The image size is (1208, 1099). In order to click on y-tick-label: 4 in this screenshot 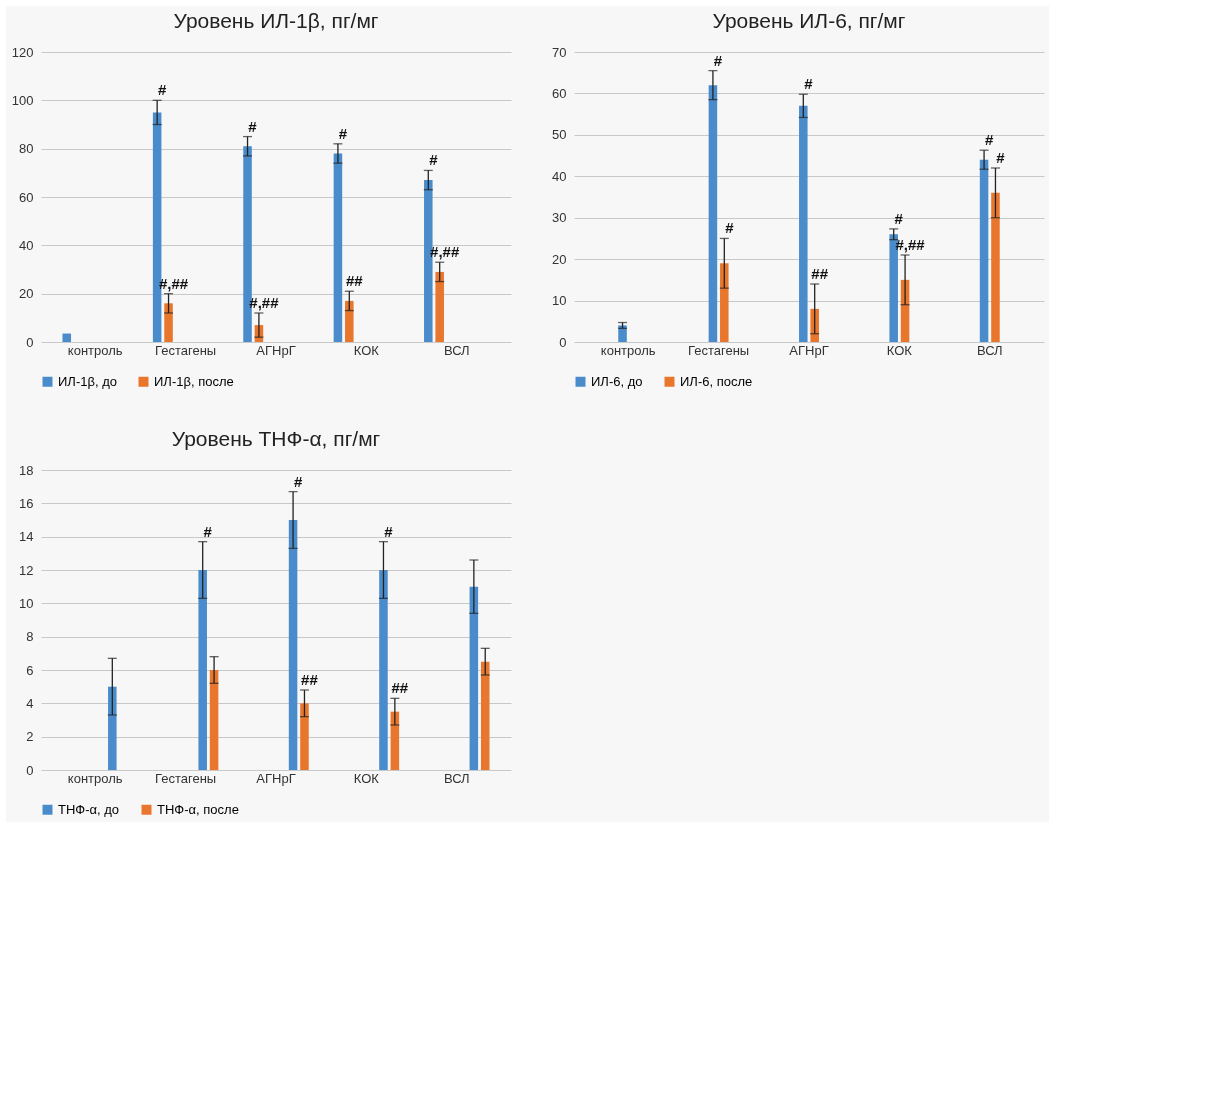, I will do `click(30, 703)`.